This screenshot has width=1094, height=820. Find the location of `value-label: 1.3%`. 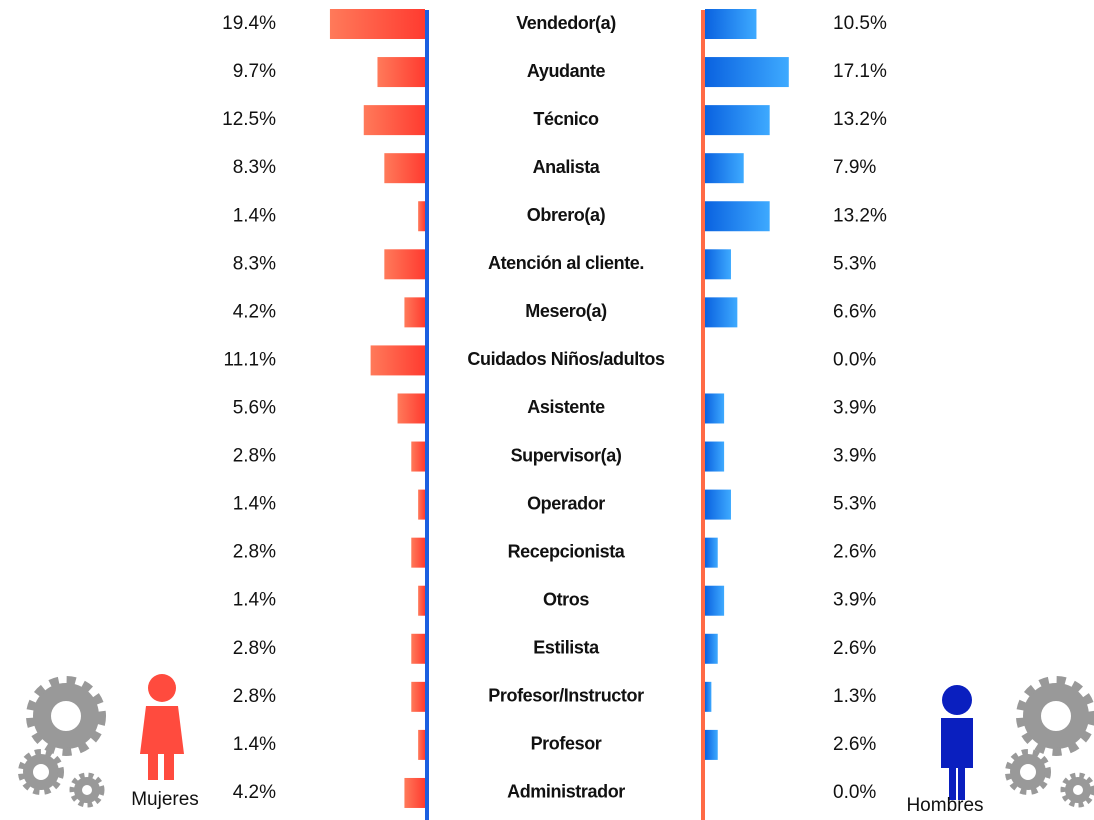

value-label: 1.3% is located at coordinates (854, 696).